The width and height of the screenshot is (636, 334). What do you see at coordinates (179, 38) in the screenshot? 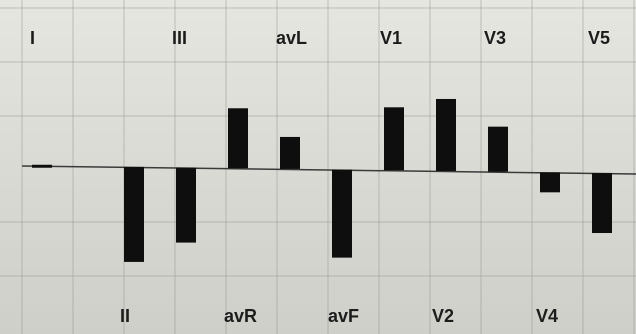
I see `lead-label-iii: III` at bounding box center [179, 38].